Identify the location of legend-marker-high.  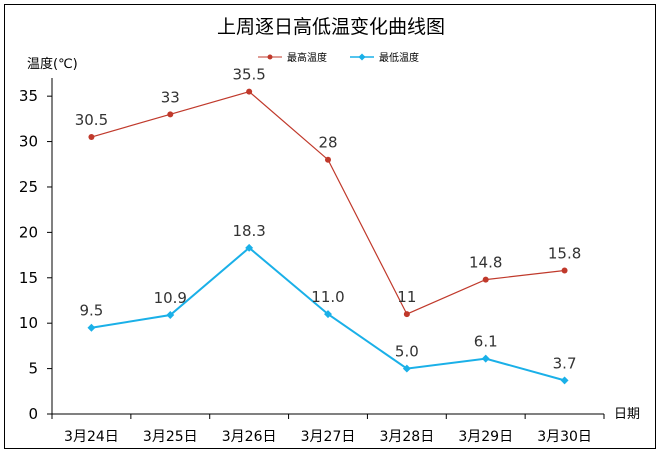
(270, 57).